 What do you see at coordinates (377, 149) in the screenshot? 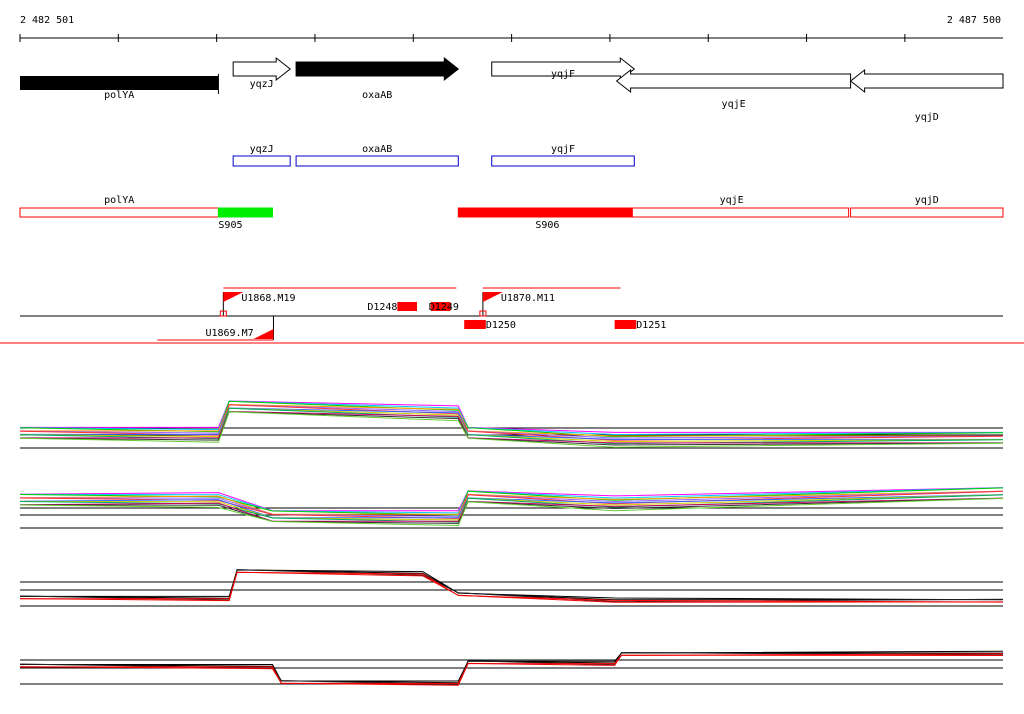
I see `cds-label: oxaAB` at bounding box center [377, 149].